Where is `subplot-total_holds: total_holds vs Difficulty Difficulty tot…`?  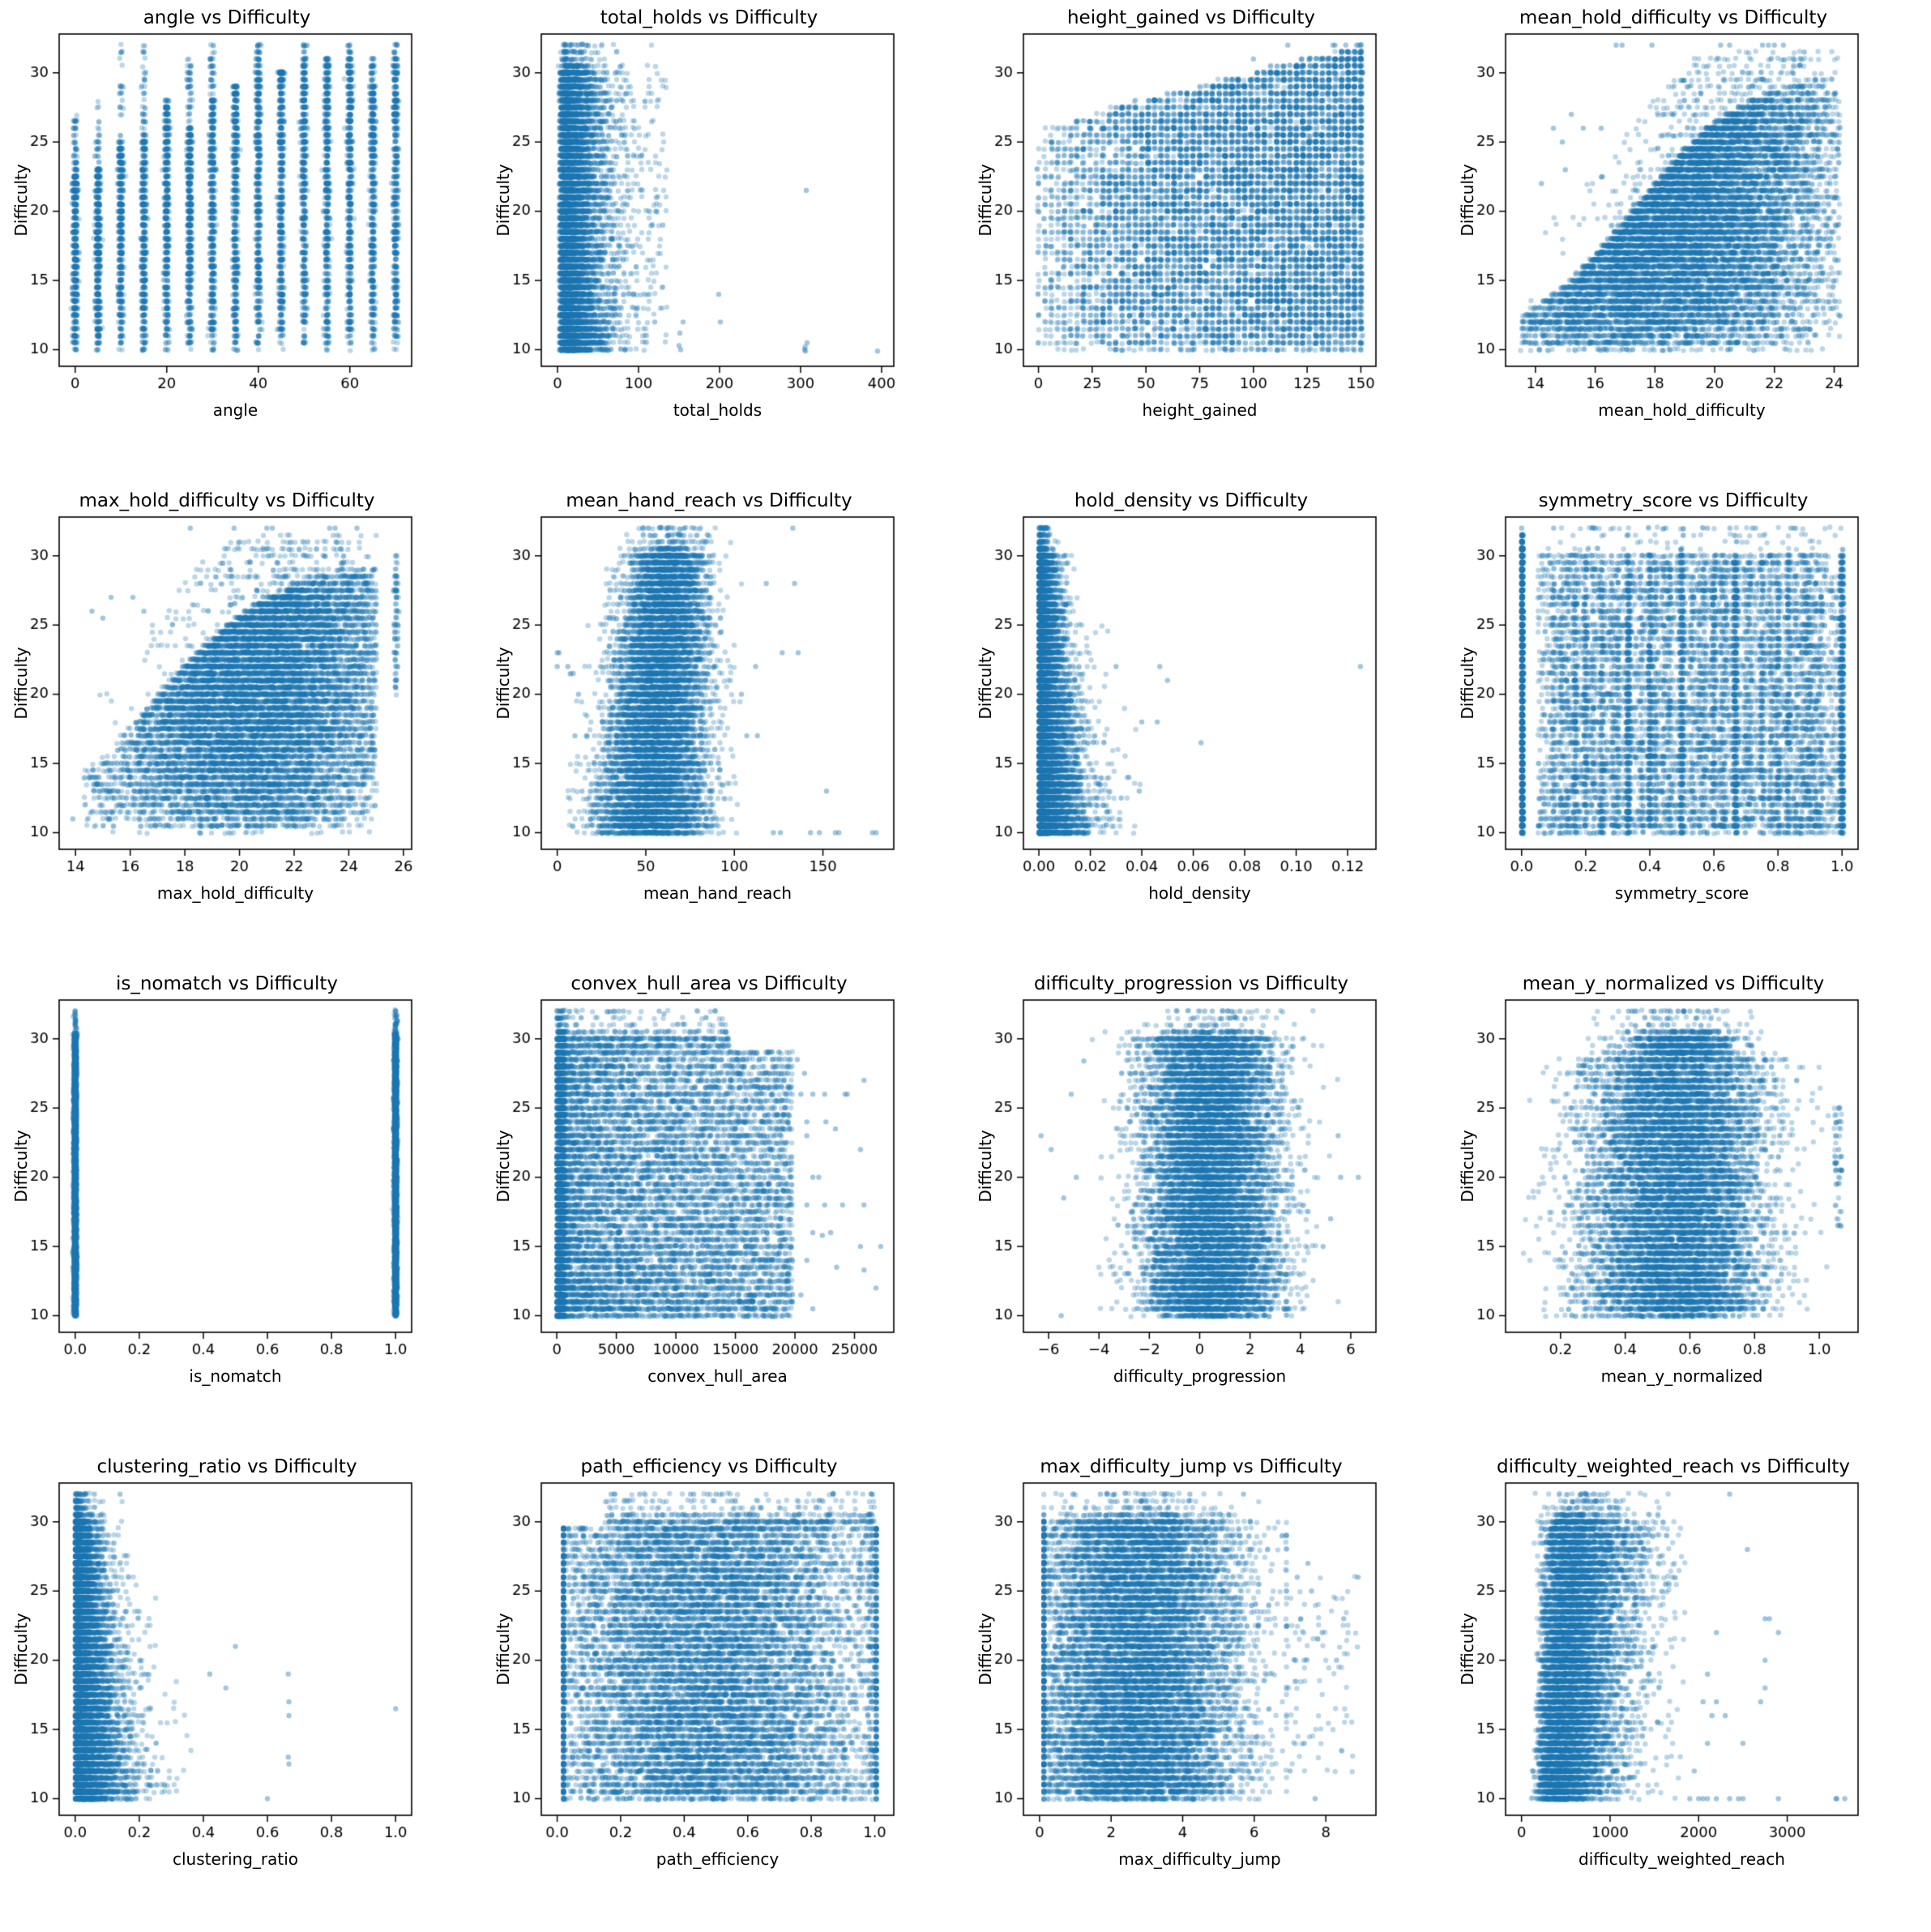 subplot-total_holds: total_holds vs Difficulty Difficulty tot… is located at coordinates (723, 241).